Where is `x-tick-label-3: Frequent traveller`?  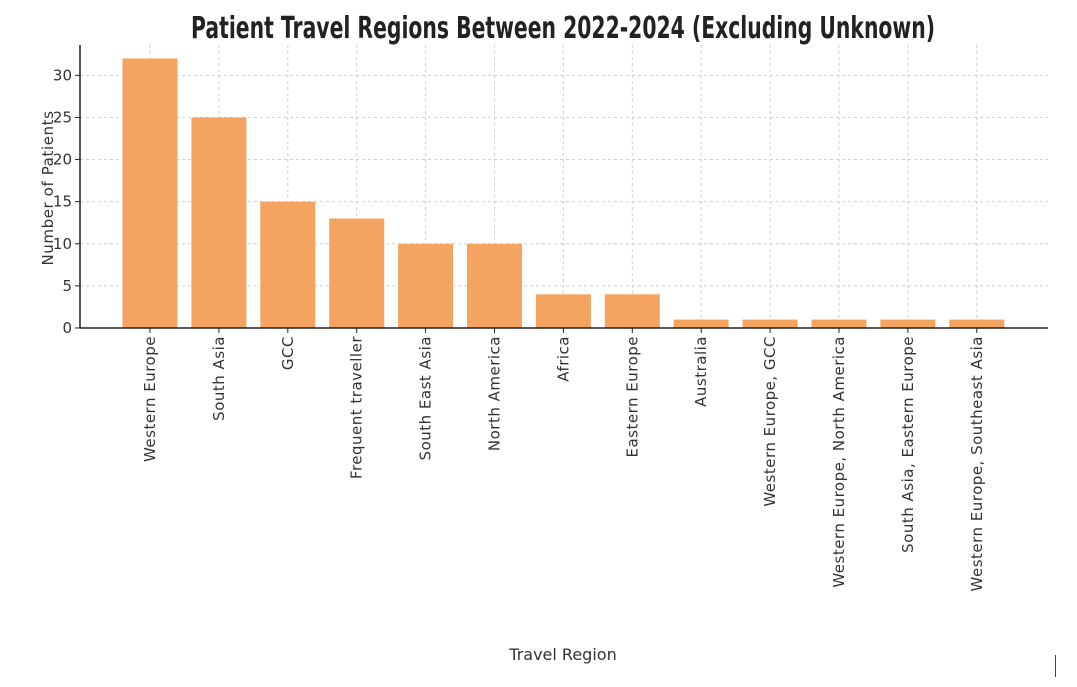 x-tick-label-3: Frequent traveller is located at coordinates (357, 407).